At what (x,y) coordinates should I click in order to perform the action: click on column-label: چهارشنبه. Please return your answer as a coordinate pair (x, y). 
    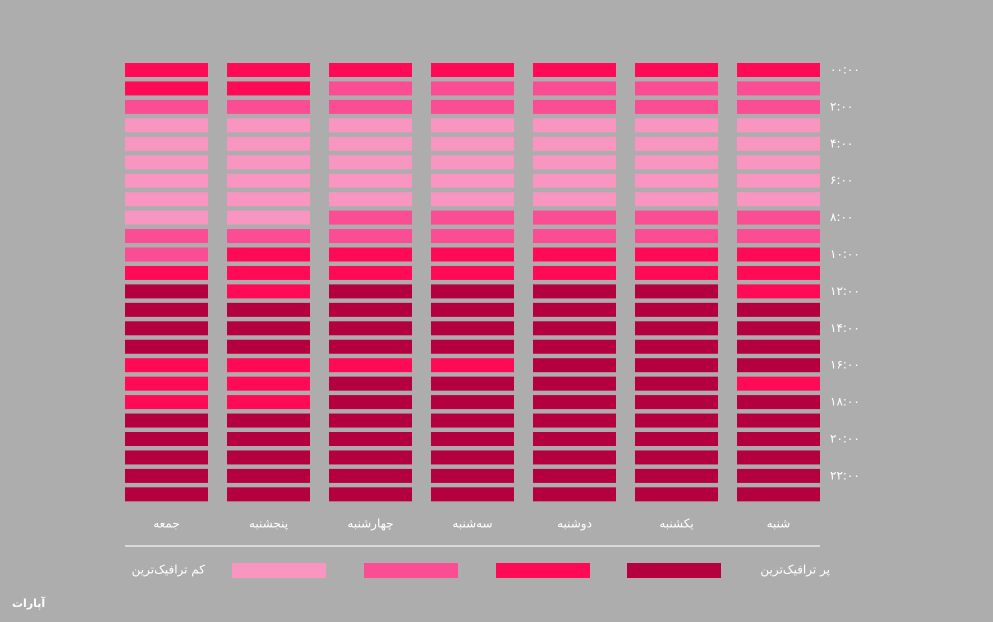
    Looking at the image, I should click on (370, 524).